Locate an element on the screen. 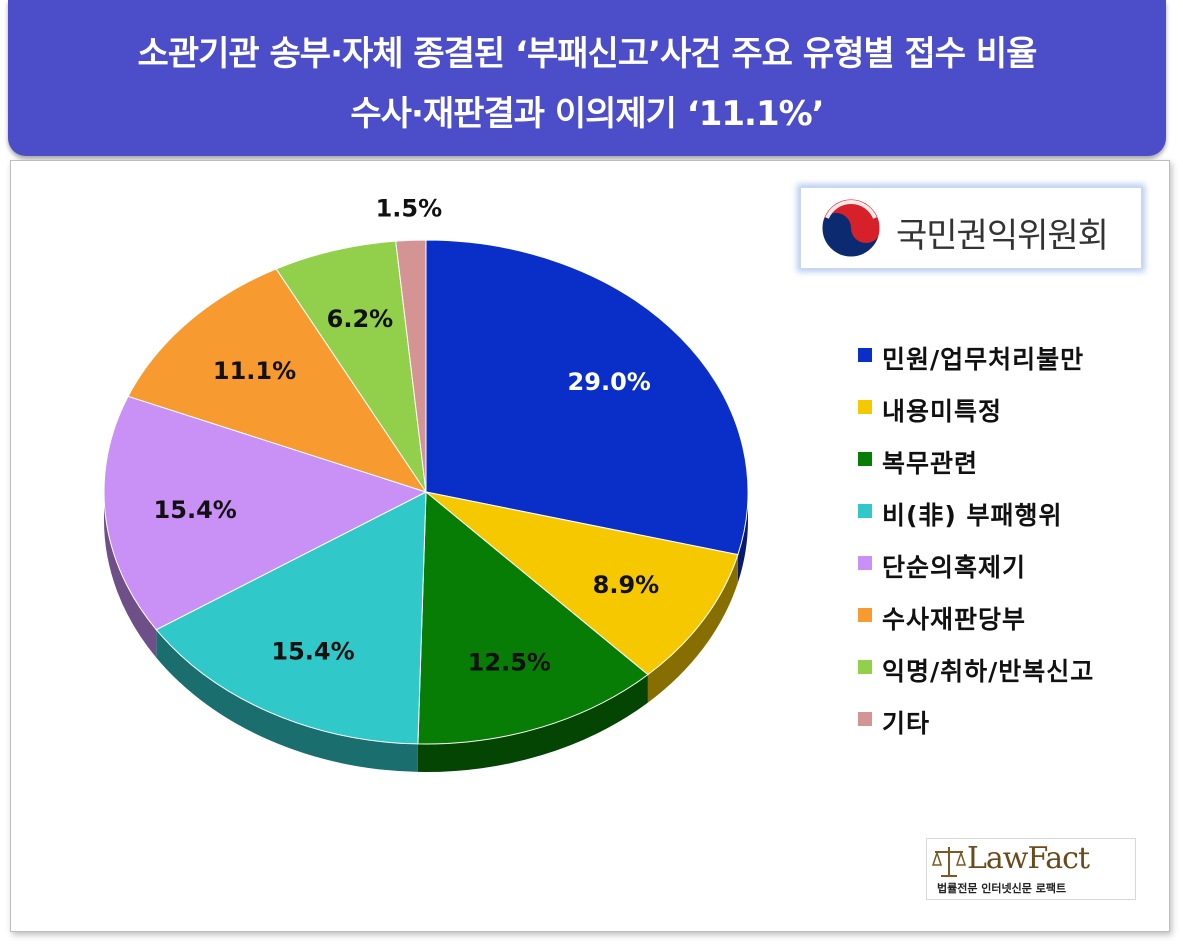 This screenshot has height=947, width=1183. pie-value-label-7: 6.2% is located at coordinates (360, 319).